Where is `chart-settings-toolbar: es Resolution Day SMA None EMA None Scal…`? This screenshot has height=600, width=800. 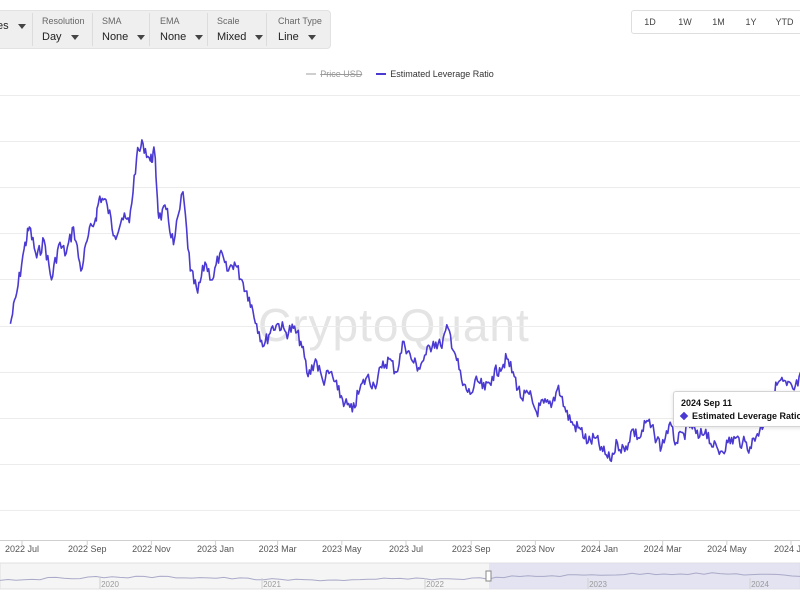
chart-settings-toolbar: es Resolution Day SMA None EMA None Scal… is located at coordinates (165, 29).